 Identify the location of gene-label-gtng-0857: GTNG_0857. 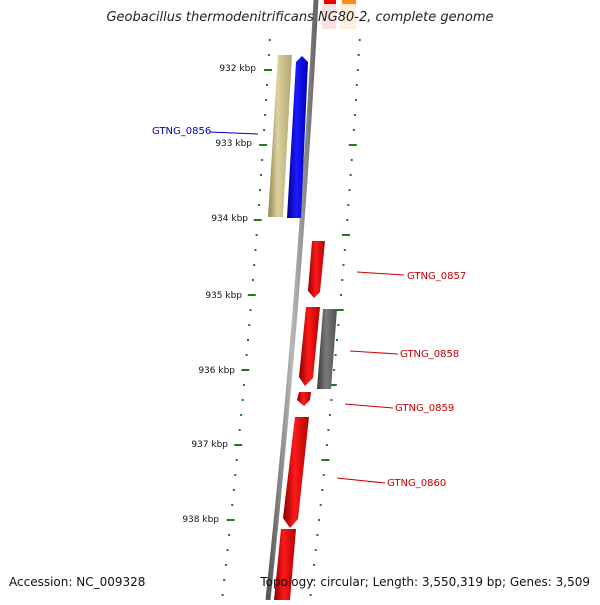
(436, 276).